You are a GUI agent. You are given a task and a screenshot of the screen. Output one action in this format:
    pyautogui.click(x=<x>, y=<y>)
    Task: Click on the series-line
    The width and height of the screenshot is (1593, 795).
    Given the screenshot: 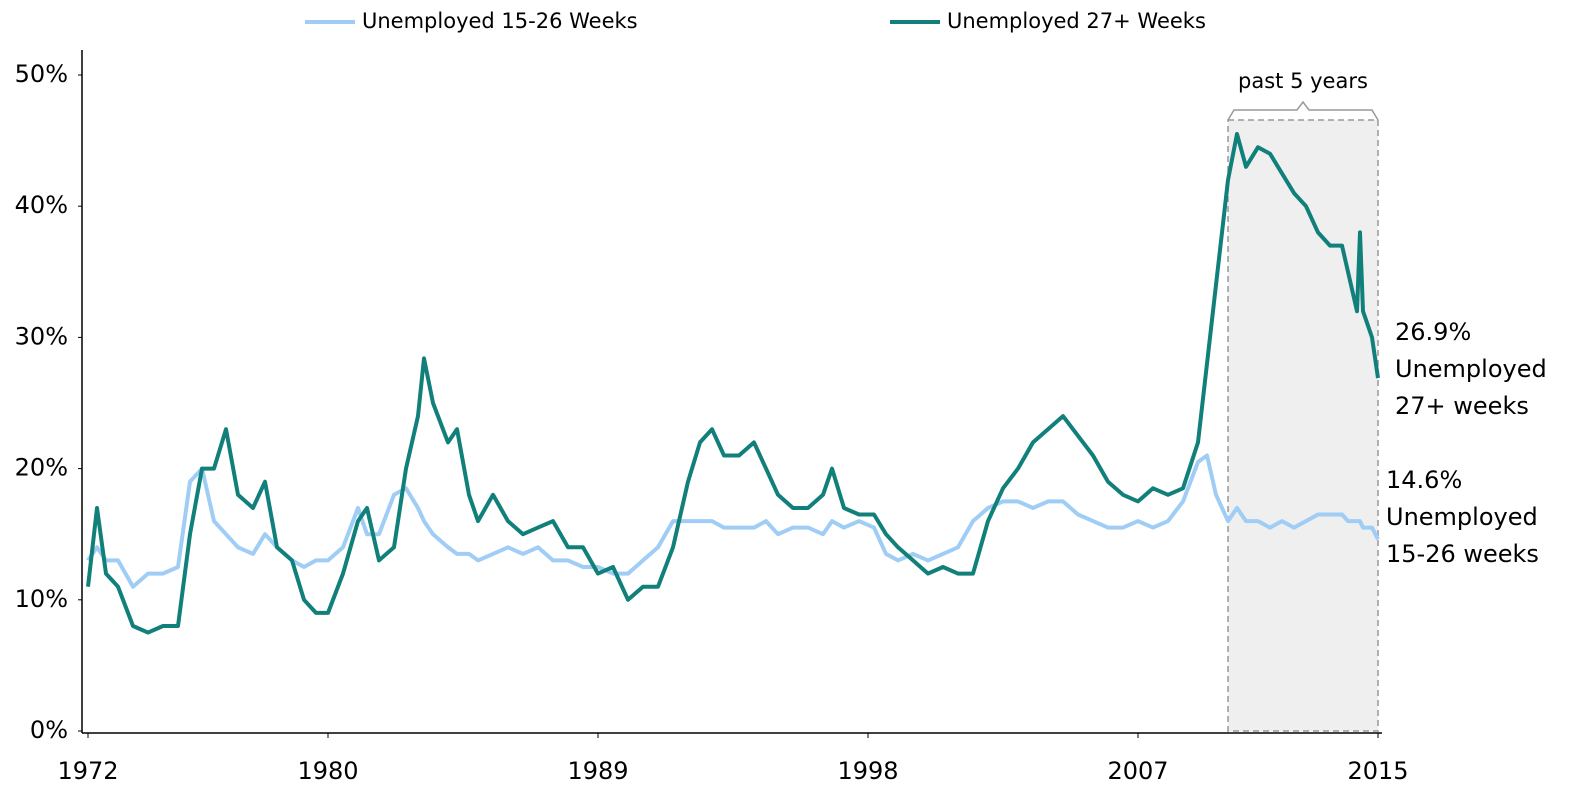 What is the action you would take?
    pyautogui.click(x=733, y=521)
    